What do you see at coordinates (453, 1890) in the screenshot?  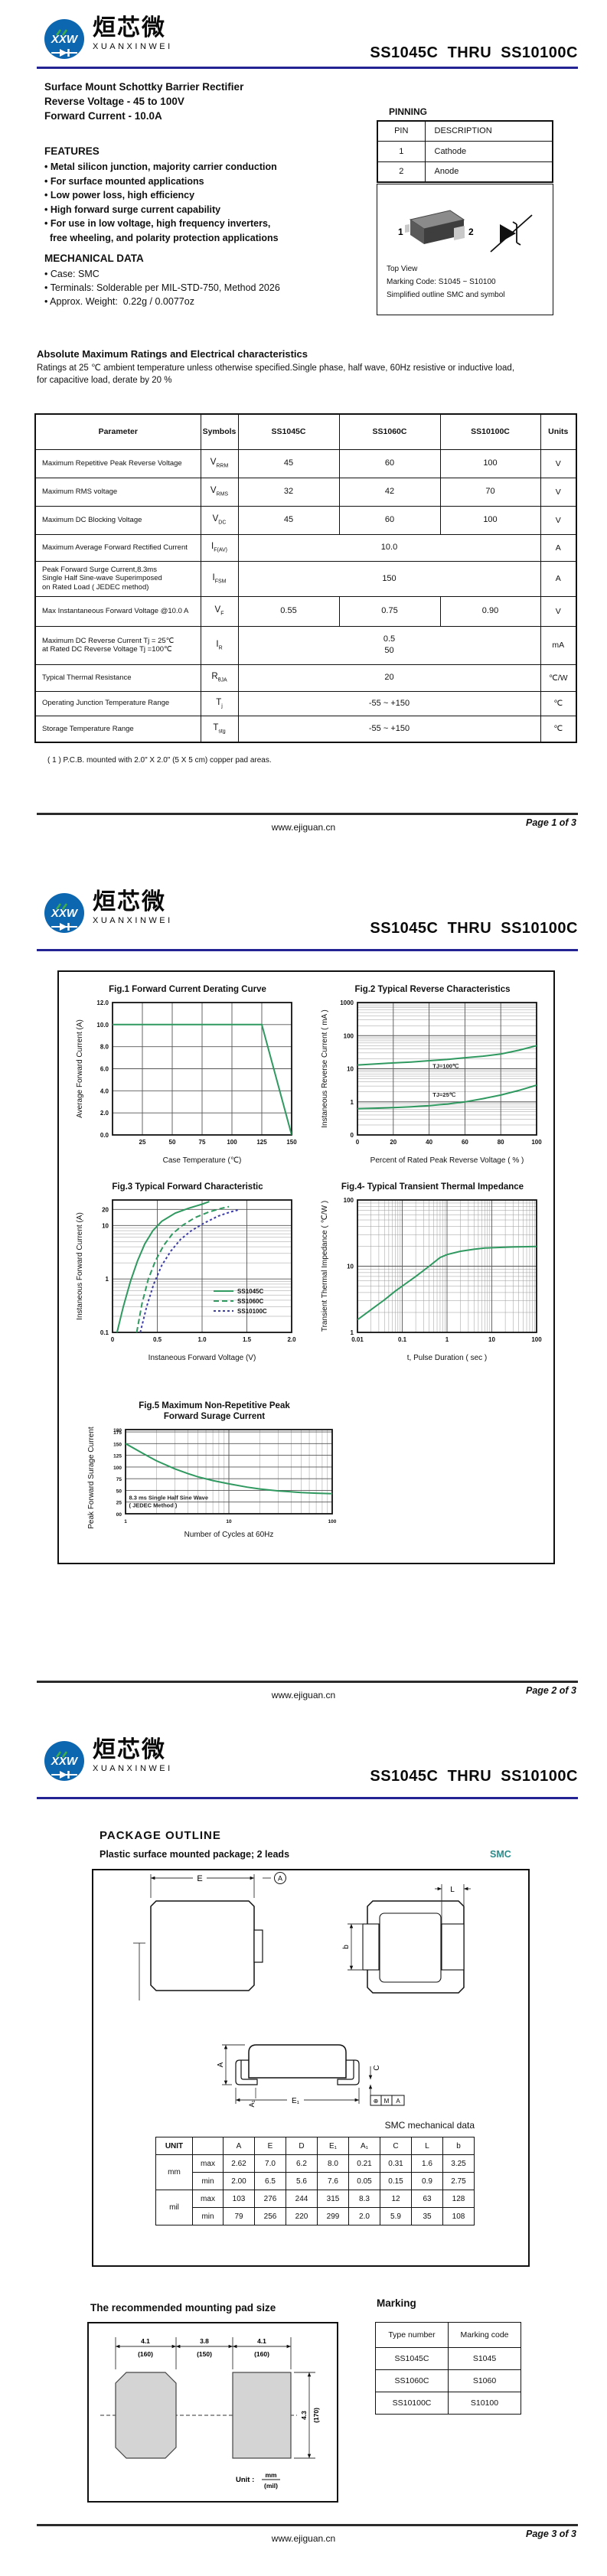 I see `svg-text: L` at bounding box center [453, 1890].